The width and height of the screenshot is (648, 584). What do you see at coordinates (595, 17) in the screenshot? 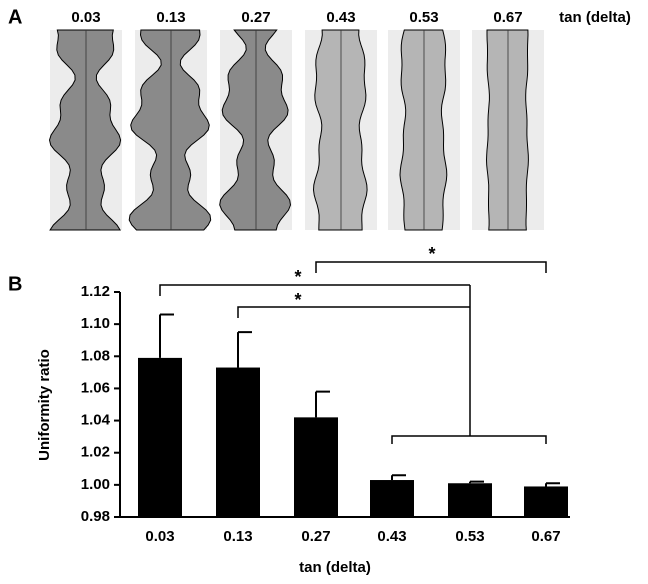
I see `panel-a-axis-label: tan (delta)` at bounding box center [595, 17].